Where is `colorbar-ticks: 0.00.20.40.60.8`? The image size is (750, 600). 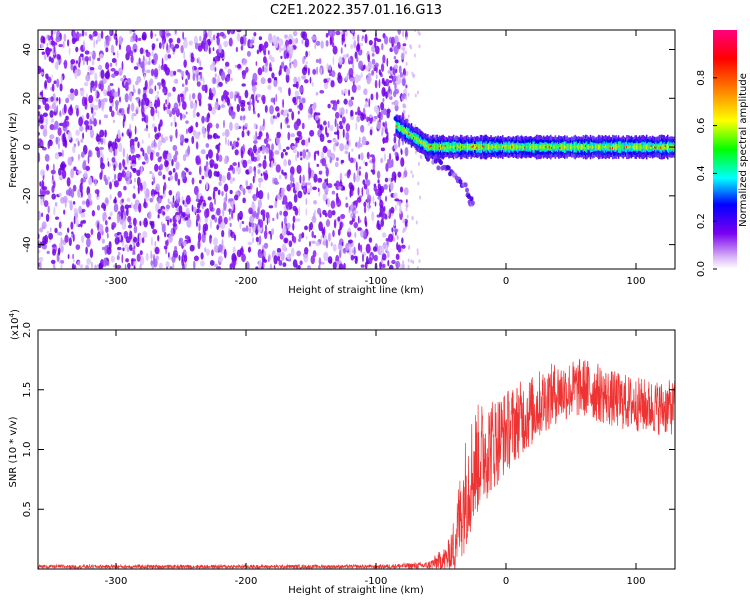
colorbar-ticks: 0.00.20.40.60.8 is located at coordinates (706, 173).